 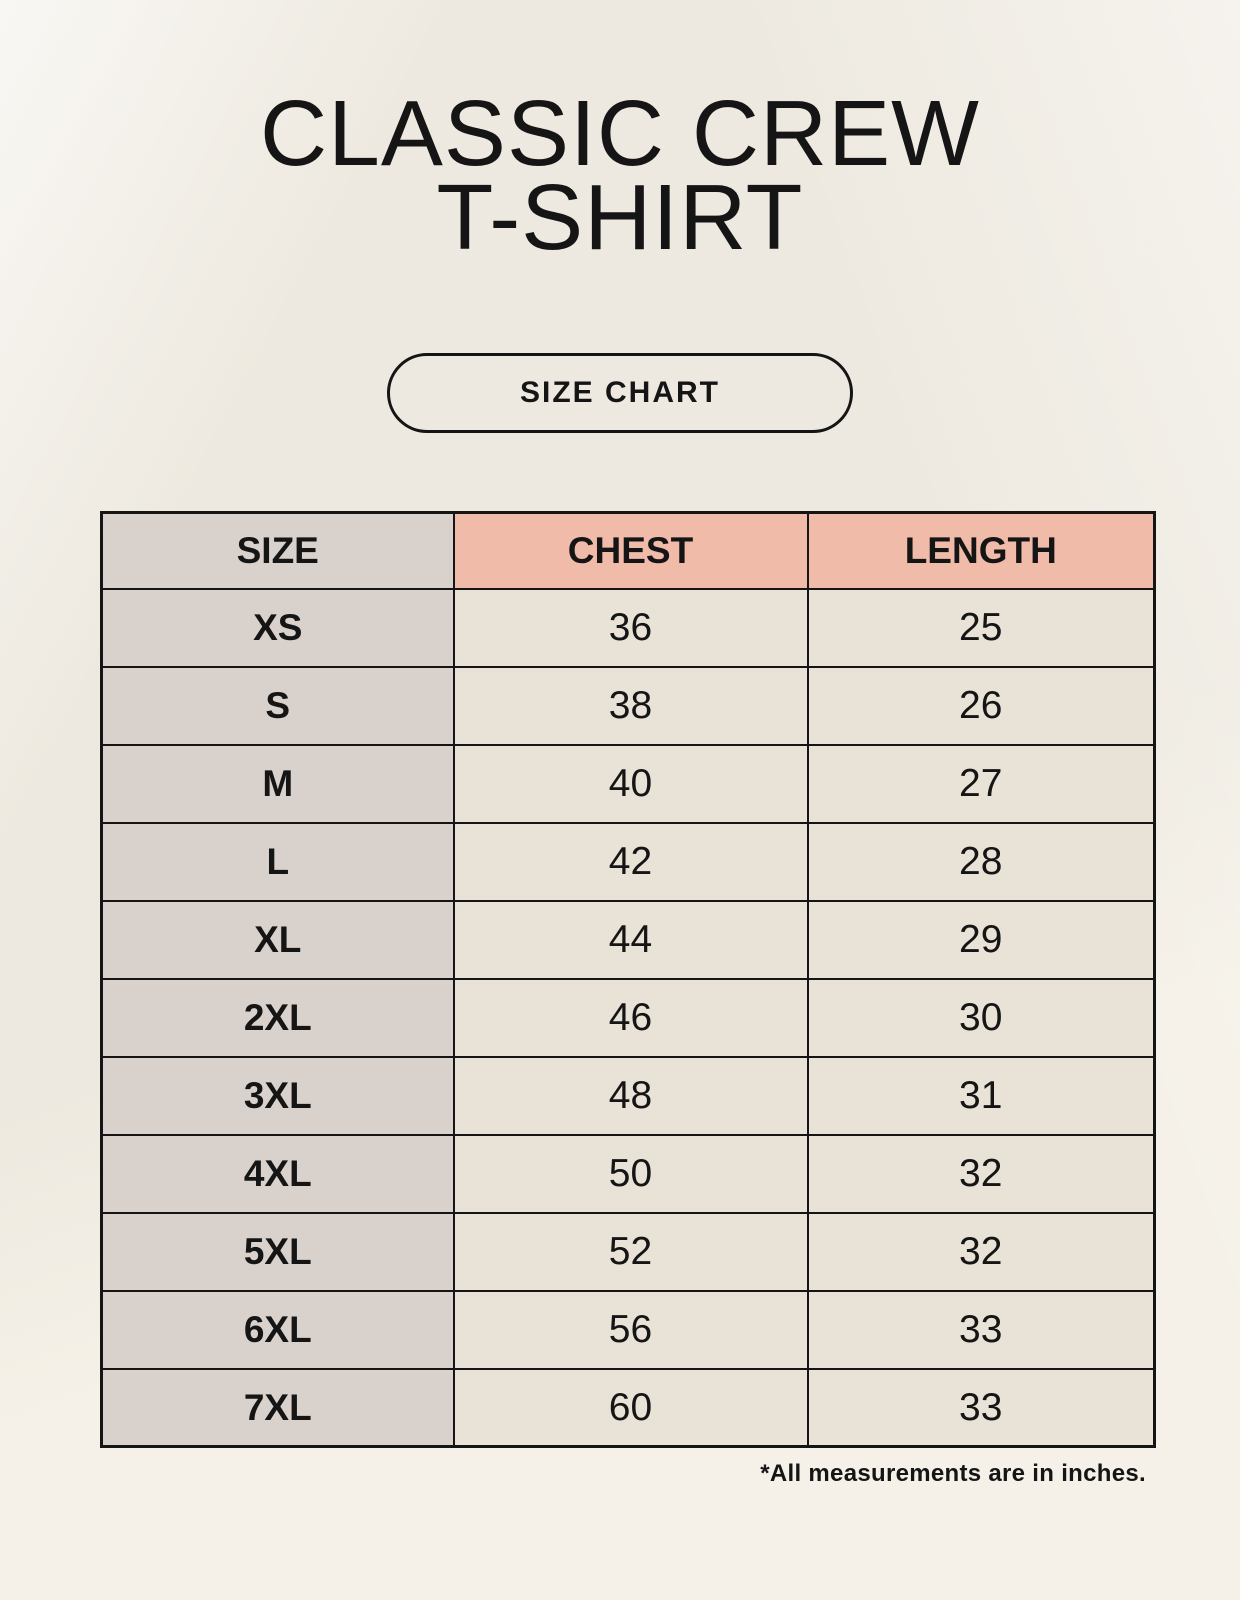 I want to click on measurement-cell: 42, so click(x=630, y=861).